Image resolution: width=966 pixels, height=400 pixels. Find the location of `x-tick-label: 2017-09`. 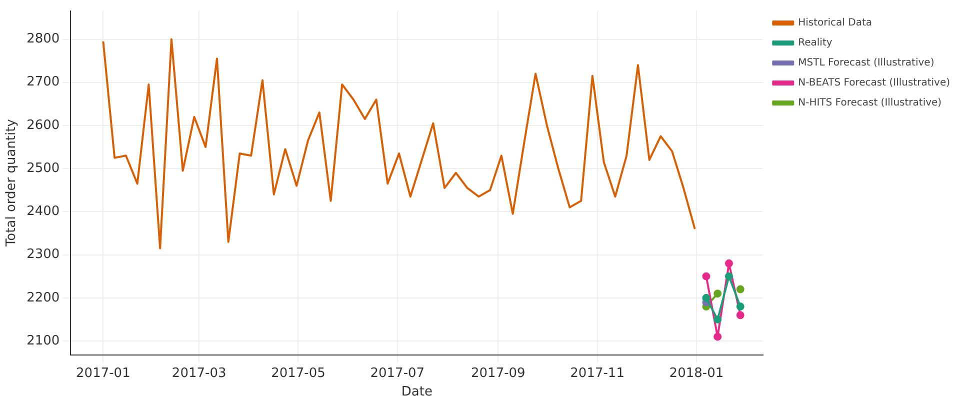

x-tick-label: 2017-09 is located at coordinates (498, 373).